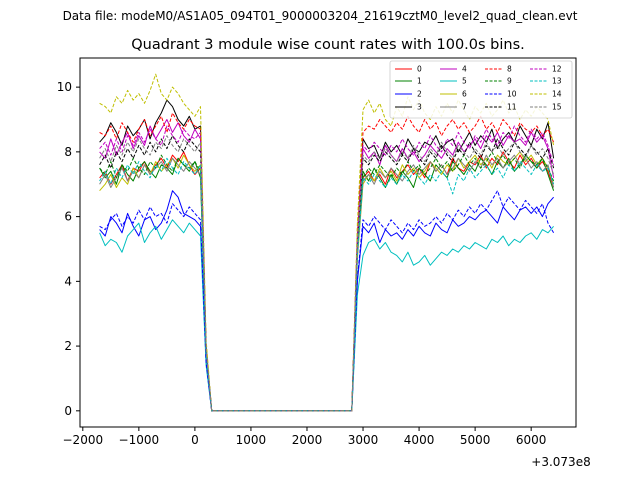 The image size is (640, 480). What do you see at coordinates (83, 440) in the screenshot?
I see `x-tick-label: −2000` at bounding box center [83, 440].